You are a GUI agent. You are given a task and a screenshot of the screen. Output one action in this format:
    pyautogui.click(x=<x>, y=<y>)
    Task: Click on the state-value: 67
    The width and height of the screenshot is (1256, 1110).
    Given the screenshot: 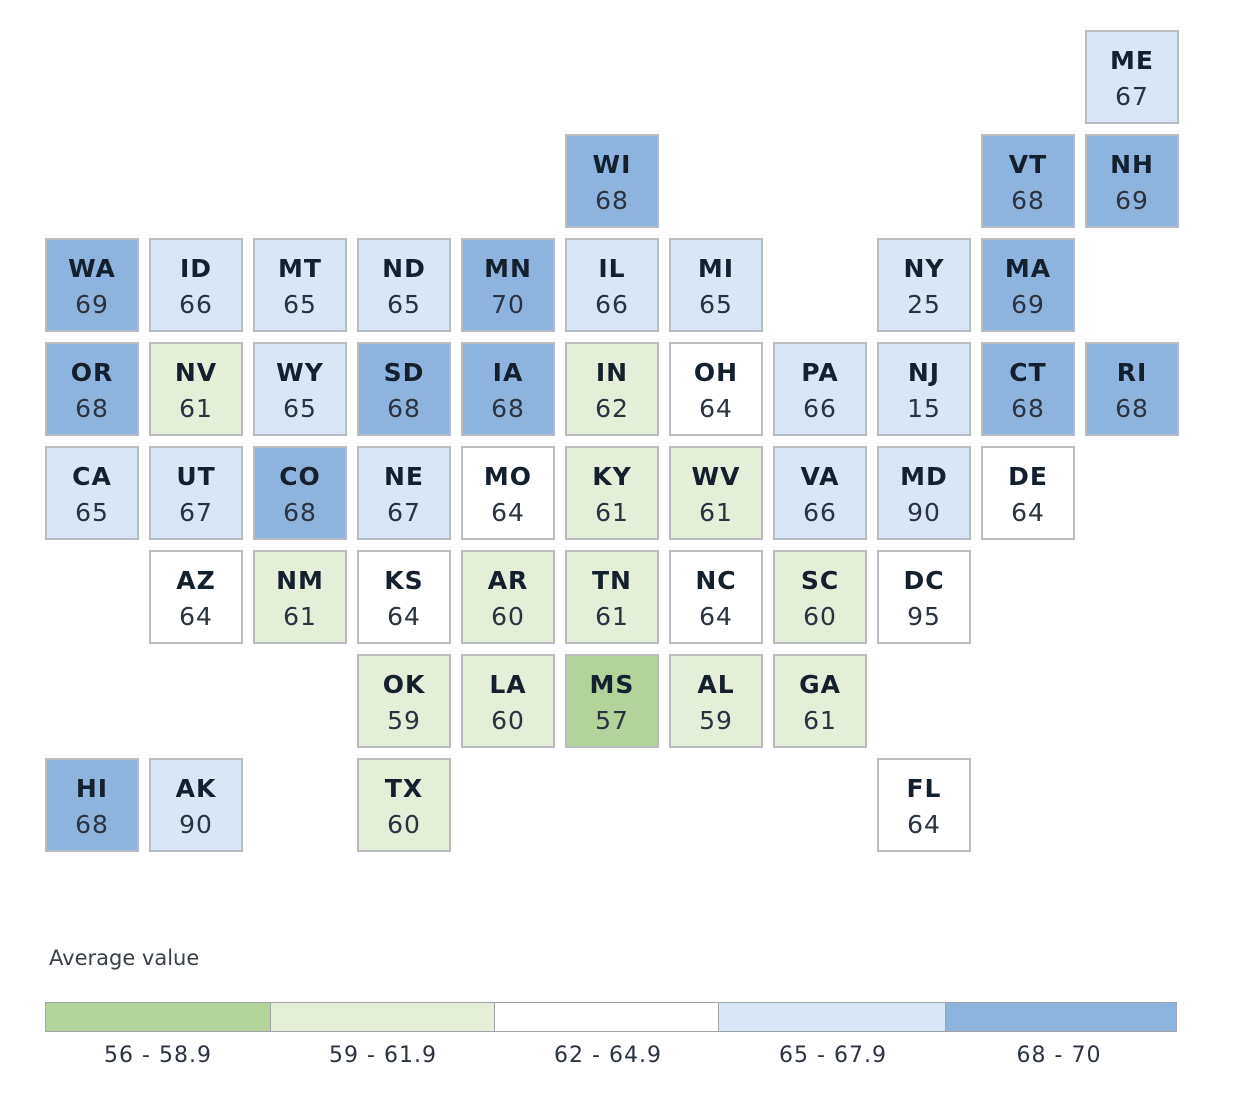 What is the action you would take?
    pyautogui.click(x=404, y=512)
    